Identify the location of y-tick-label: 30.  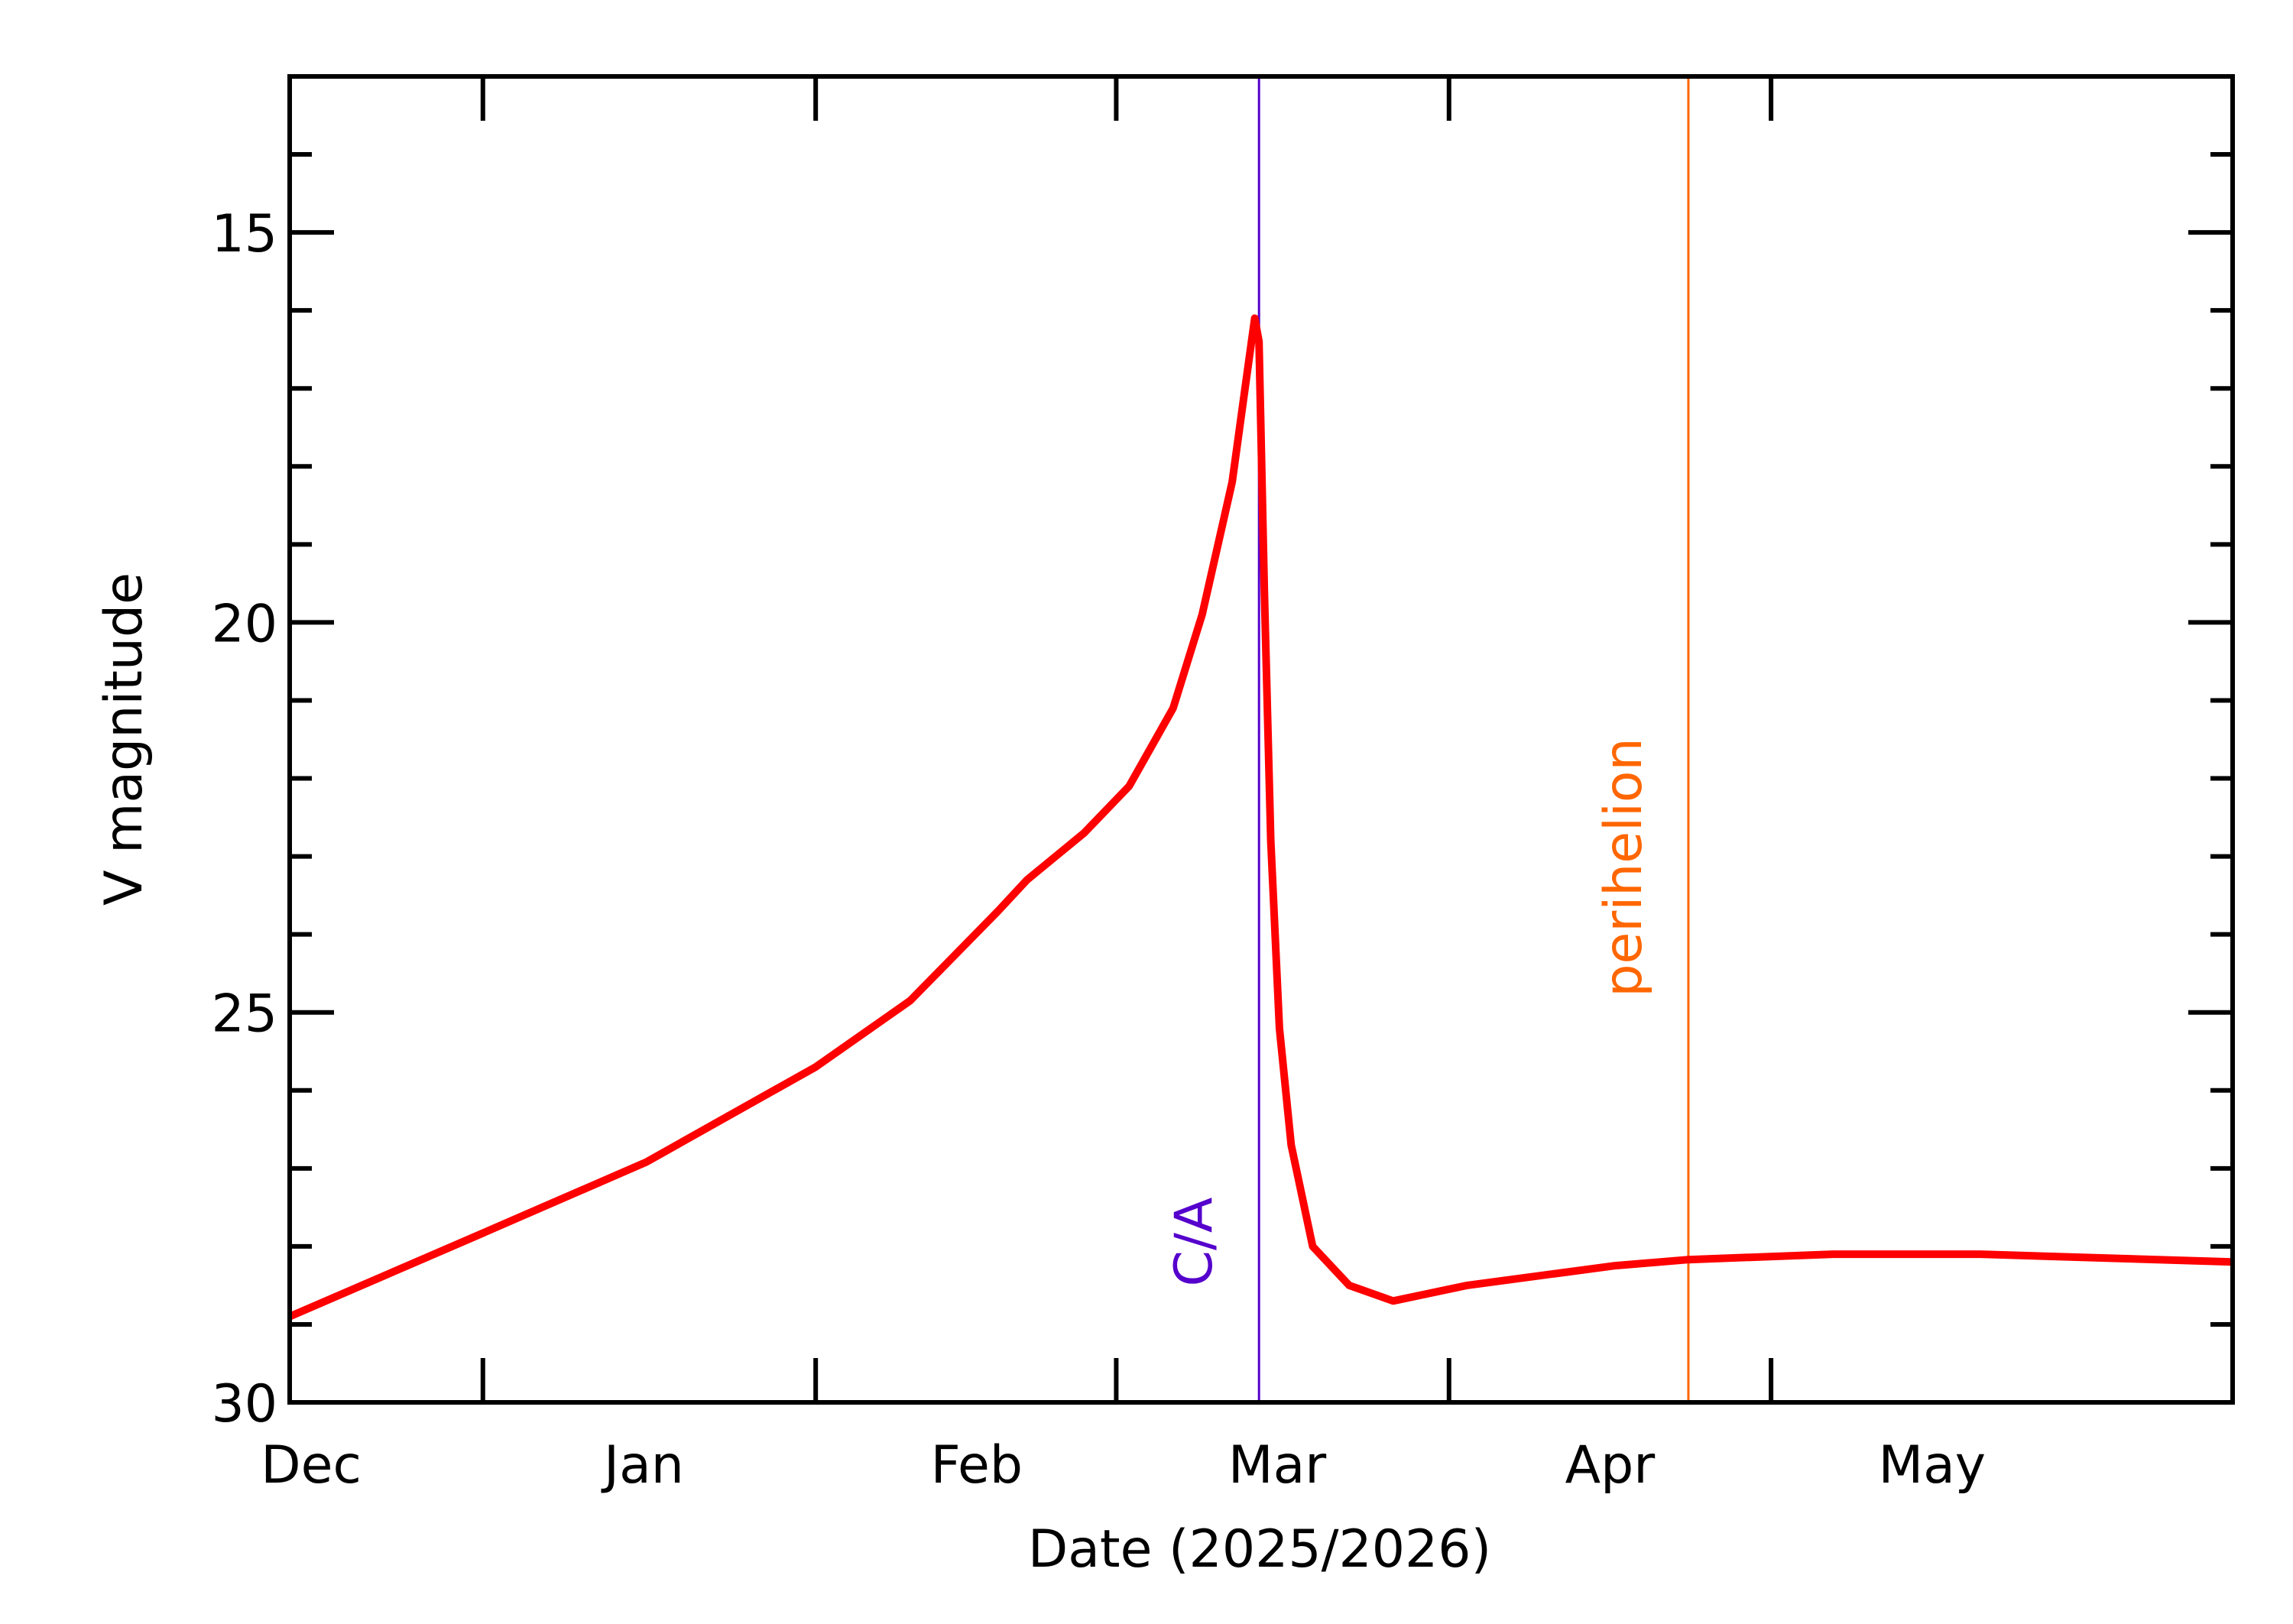
(244, 1404).